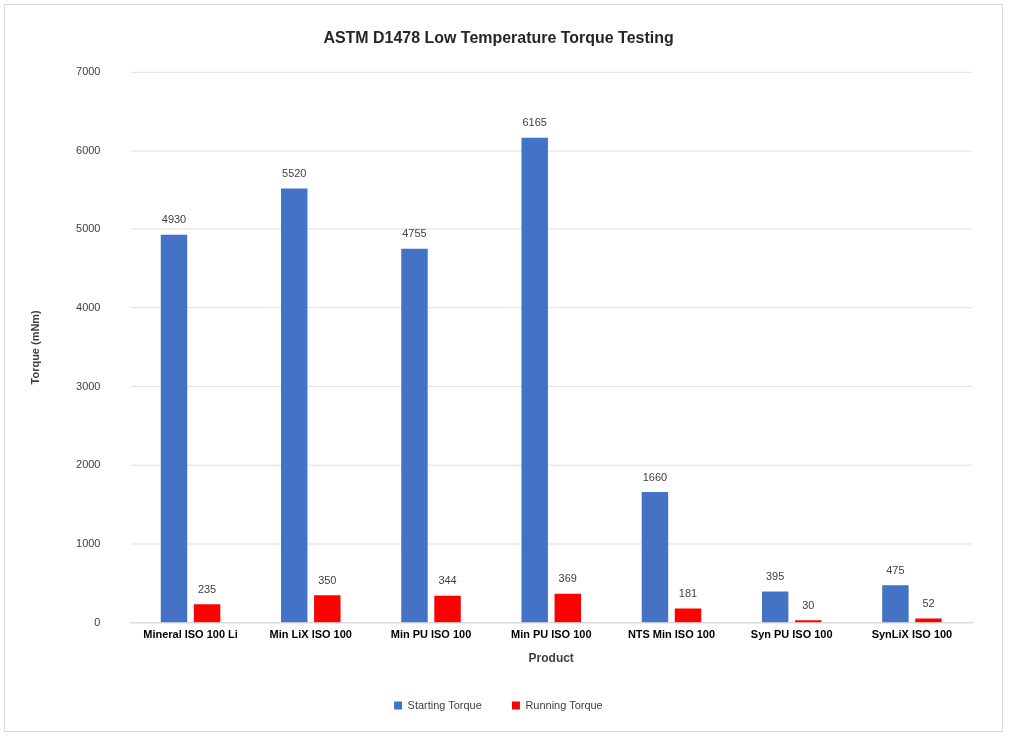 This screenshot has height=740, width=1009. Describe the element at coordinates (567, 578) in the screenshot. I see `data-label: 369` at that location.